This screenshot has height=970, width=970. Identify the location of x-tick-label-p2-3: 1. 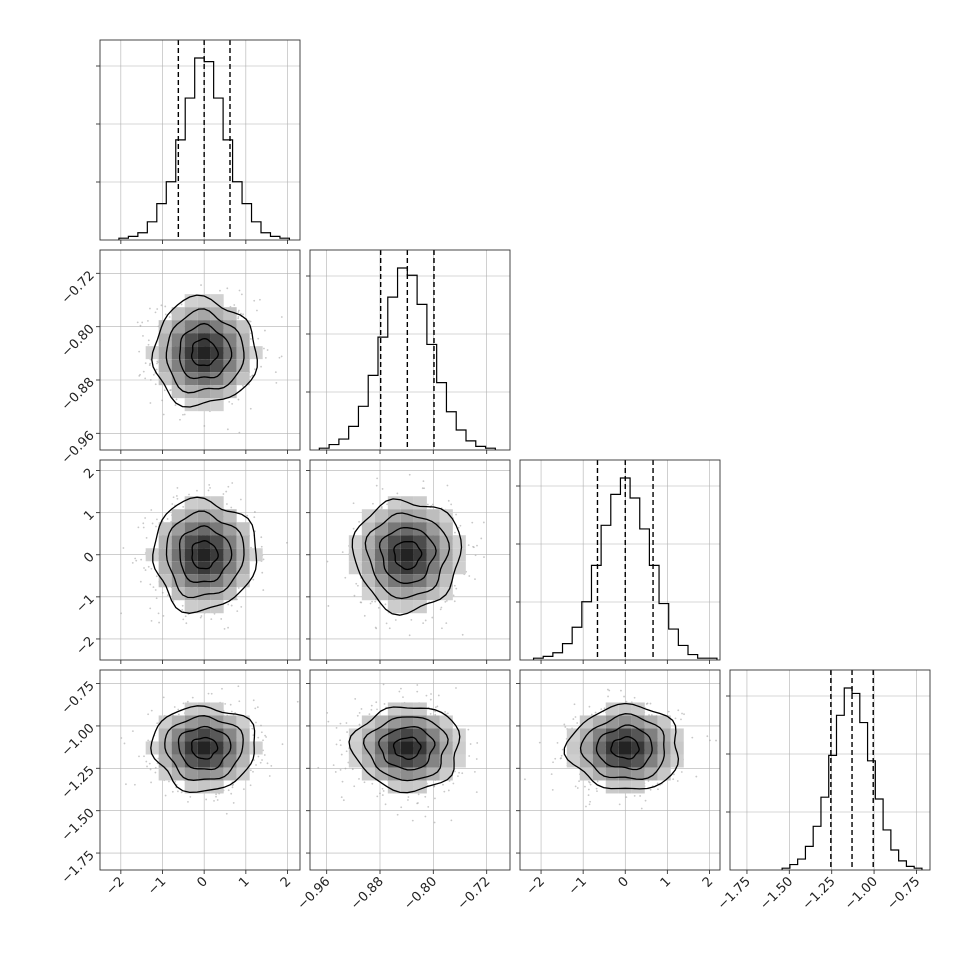
(666, 882).